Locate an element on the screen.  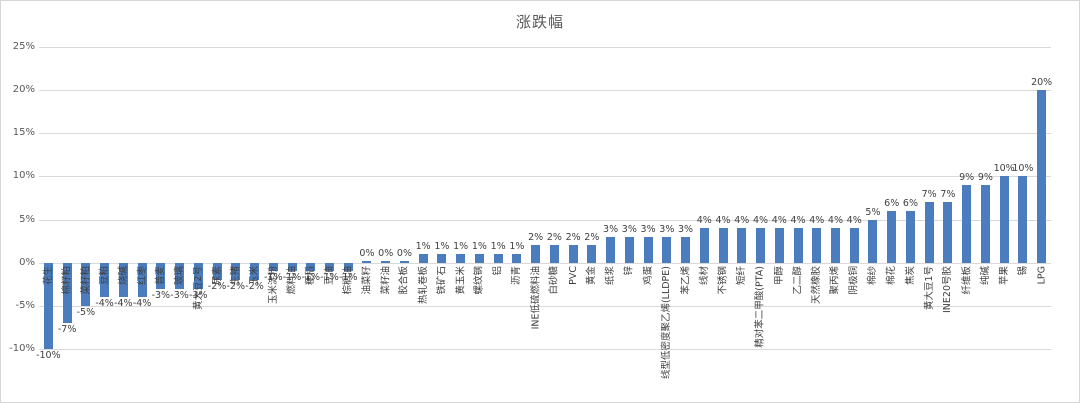
data-label: -1% is located at coordinates (273, 278).